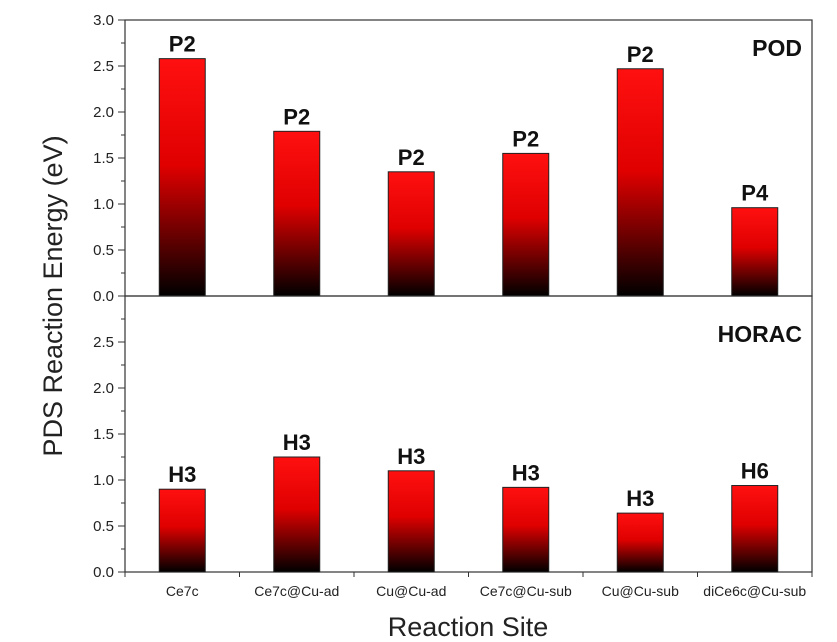 Image resolution: width=837 pixels, height=642 pixels. Describe the element at coordinates (777, 48) in the screenshot. I see `pod-panel-title: POD` at that location.